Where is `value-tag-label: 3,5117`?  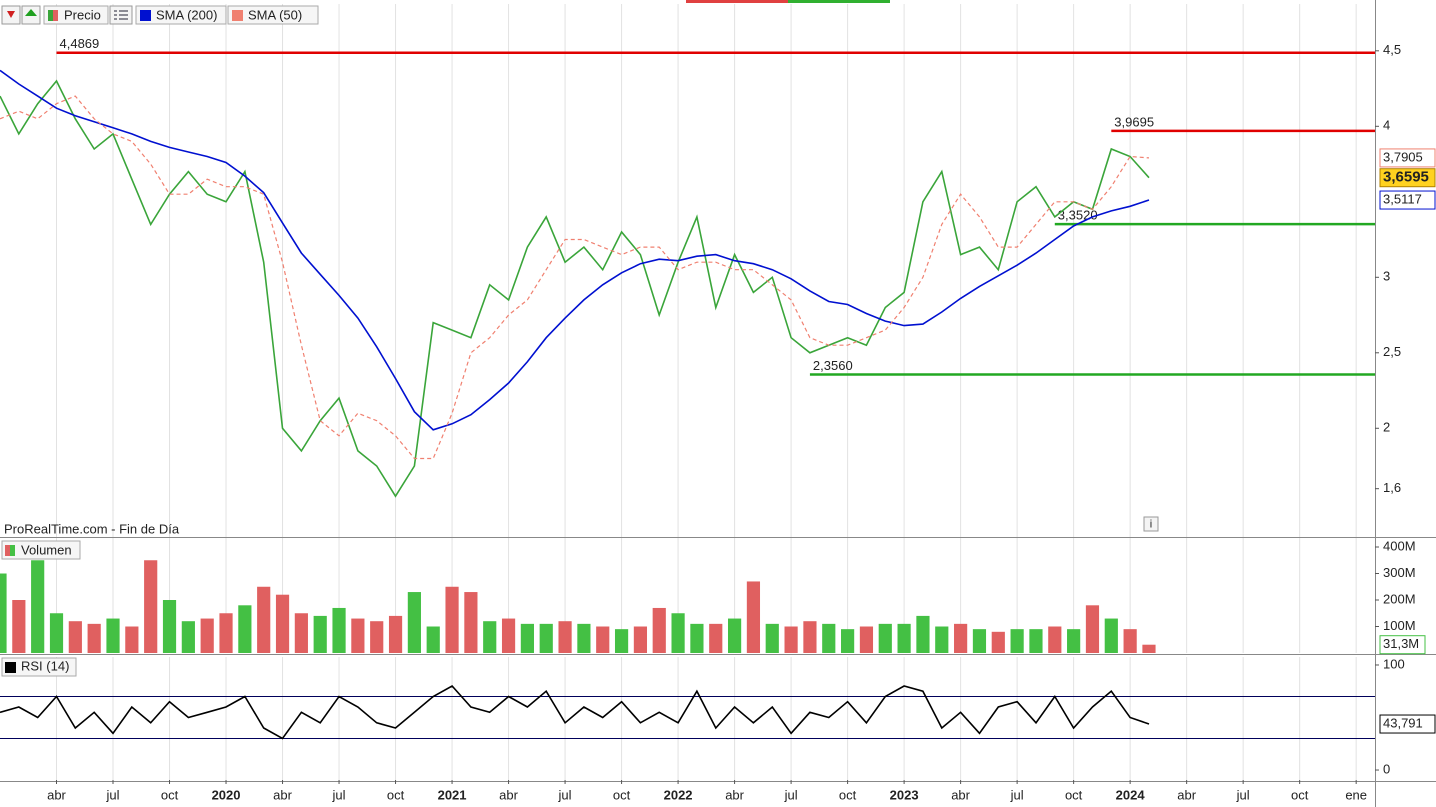 value-tag-label: 3,5117 is located at coordinates (1402, 198).